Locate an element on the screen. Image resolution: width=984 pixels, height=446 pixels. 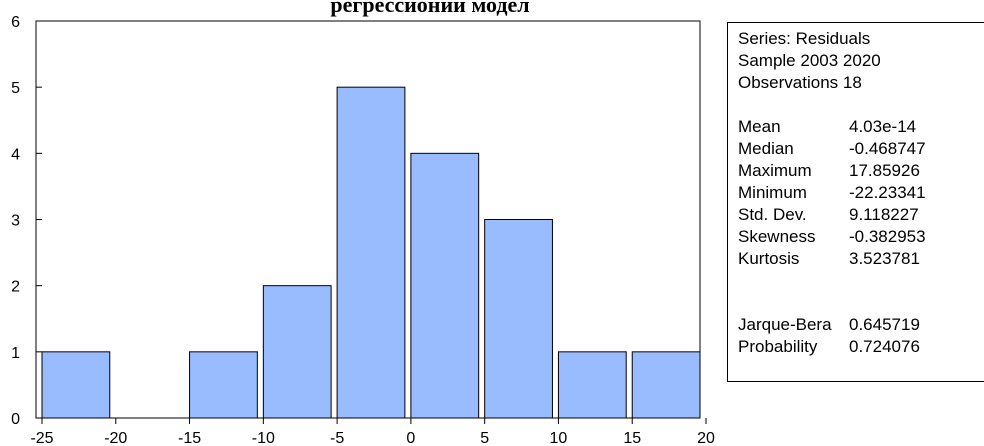
x-tick-label-3: -10 is located at coordinates (263, 438).